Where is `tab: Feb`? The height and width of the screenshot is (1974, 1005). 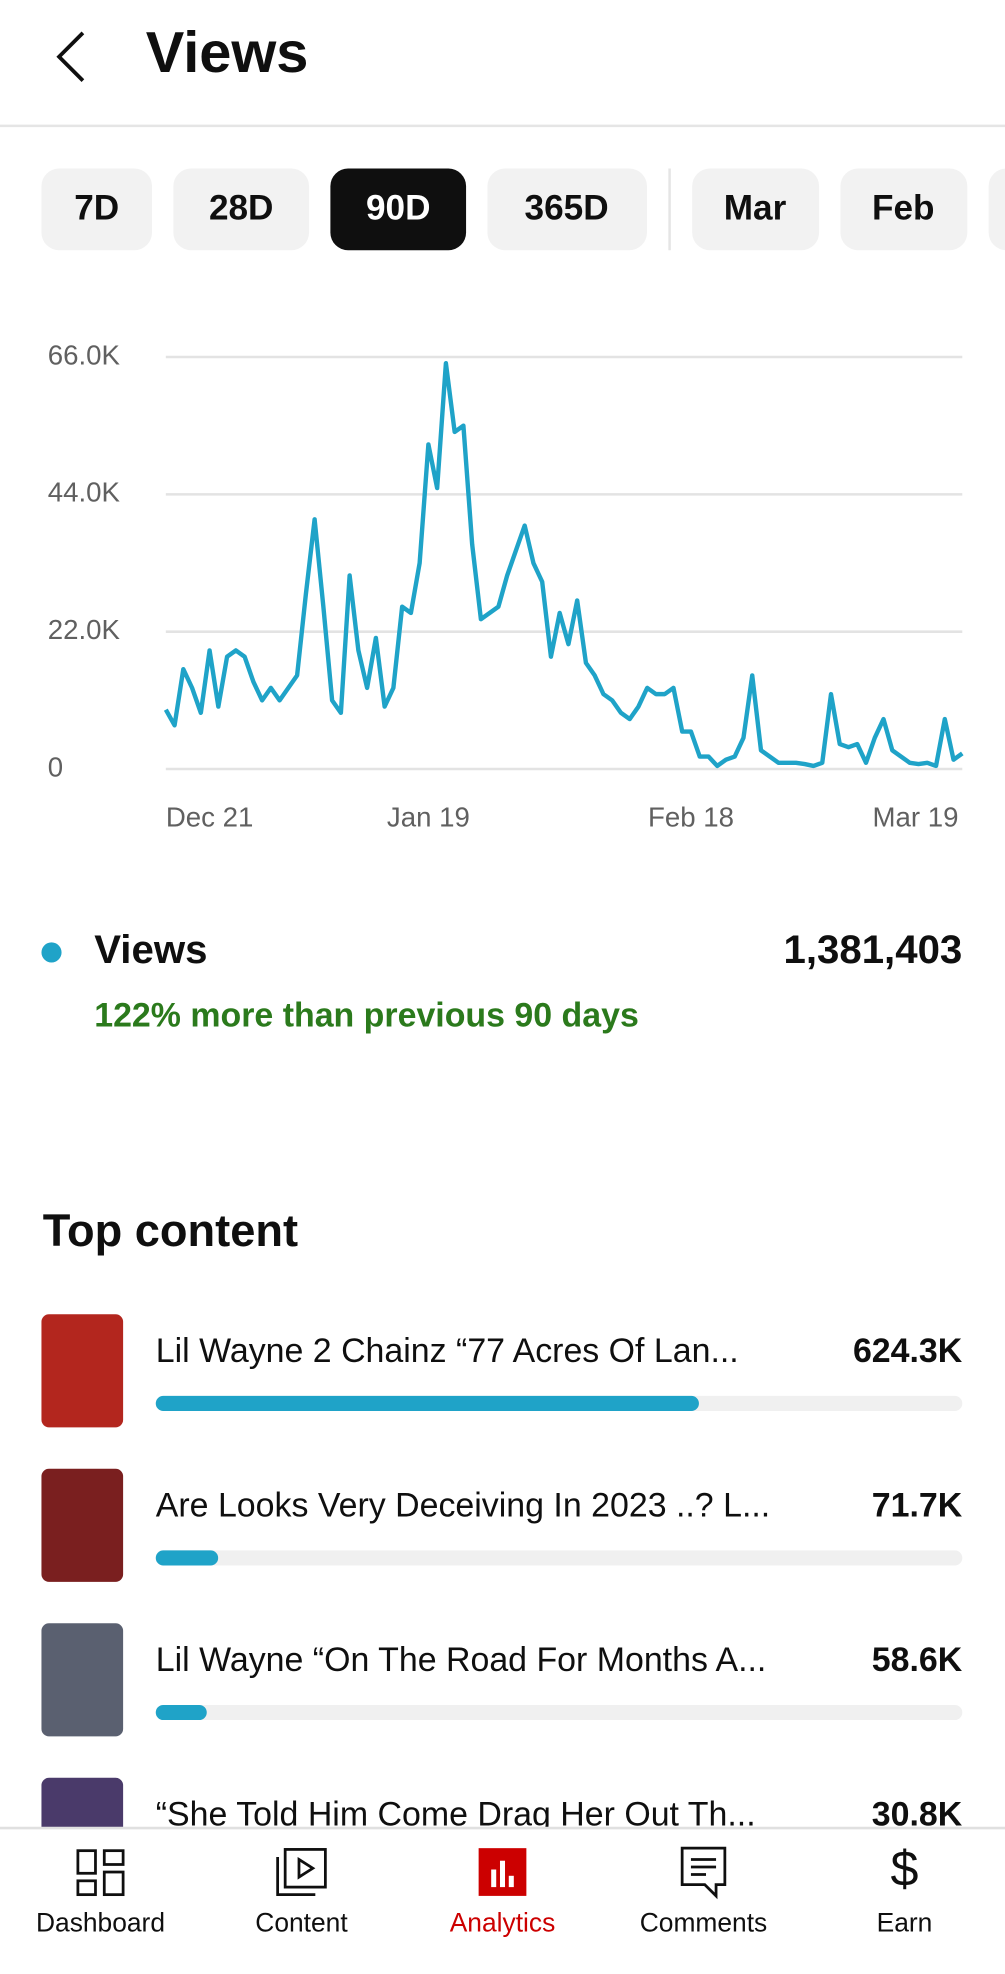 tab: Feb is located at coordinates (904, 209).